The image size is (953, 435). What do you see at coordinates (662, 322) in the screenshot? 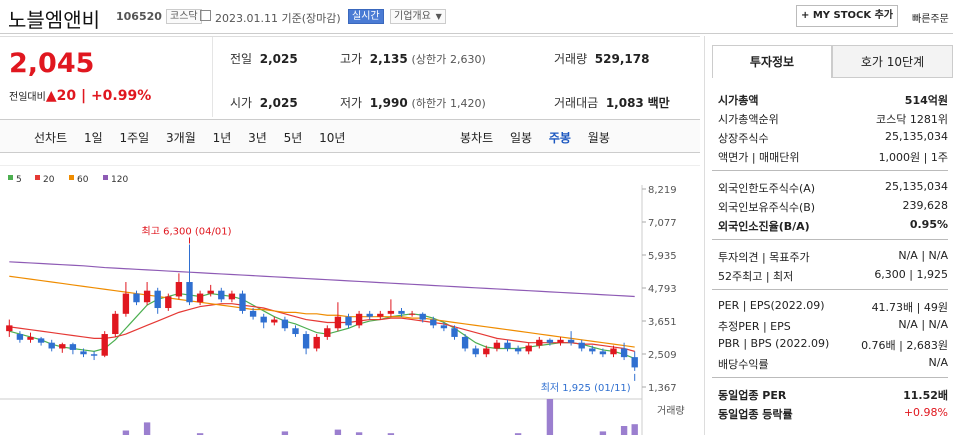
I see `y-tick-label: 3,651` at bounding box center [662, 322].